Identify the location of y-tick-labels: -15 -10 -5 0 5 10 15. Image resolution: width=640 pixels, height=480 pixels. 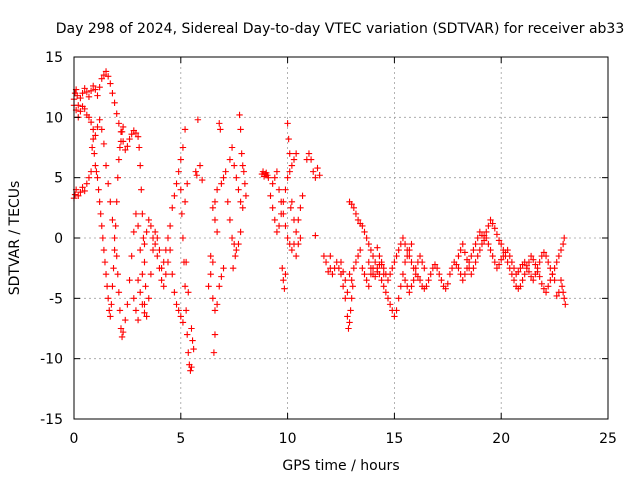
(51, 239).